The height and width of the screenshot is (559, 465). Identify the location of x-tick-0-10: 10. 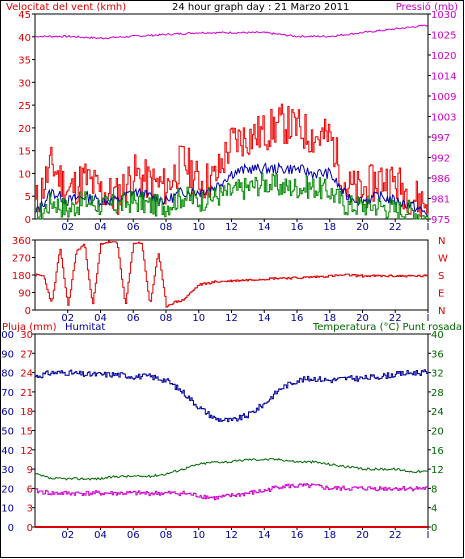
(198, 227).